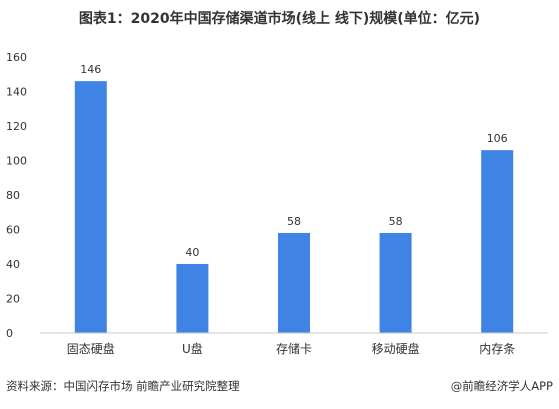 This screenshot has height=409, width=559. I want to click on y-tick-label: 0, so click(9, 333).